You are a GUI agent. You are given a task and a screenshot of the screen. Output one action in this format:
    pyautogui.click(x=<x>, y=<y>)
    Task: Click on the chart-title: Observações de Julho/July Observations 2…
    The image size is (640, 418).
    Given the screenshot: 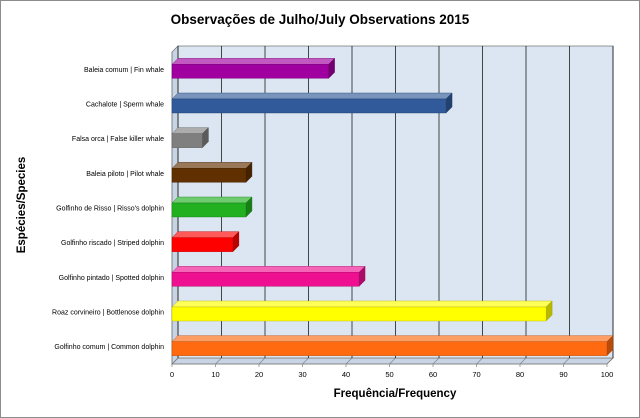 What is the action you would take?
    pyautogui.click(x=320, y=19)
    